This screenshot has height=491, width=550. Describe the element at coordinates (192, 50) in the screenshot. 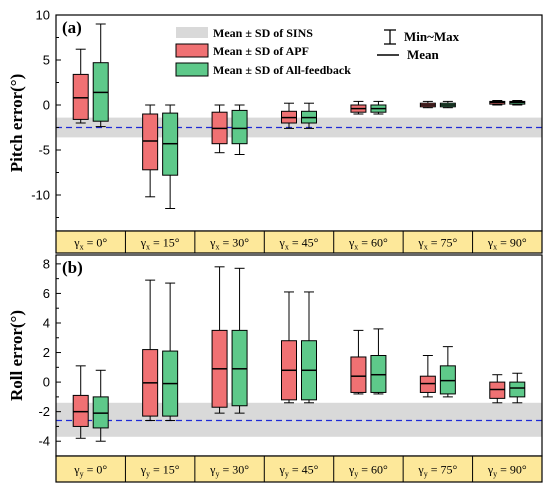

I see `legend-apf-swatch` at that location.